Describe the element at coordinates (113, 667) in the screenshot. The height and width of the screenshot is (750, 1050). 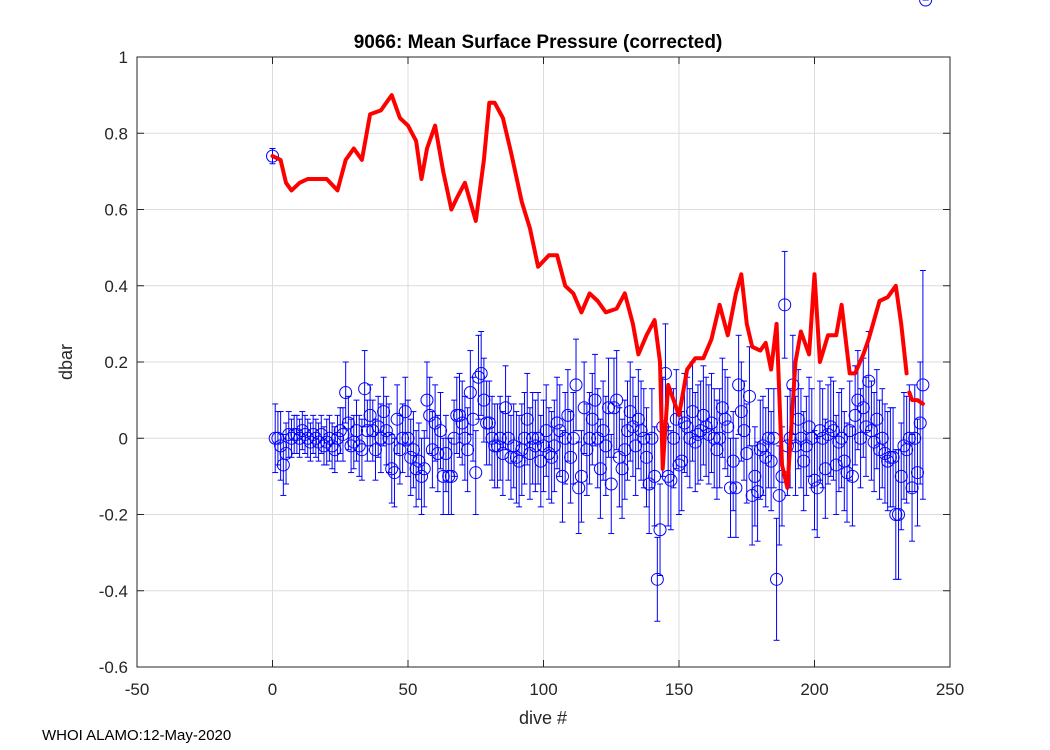
I see `y-tick-label: -0.6` at that location.